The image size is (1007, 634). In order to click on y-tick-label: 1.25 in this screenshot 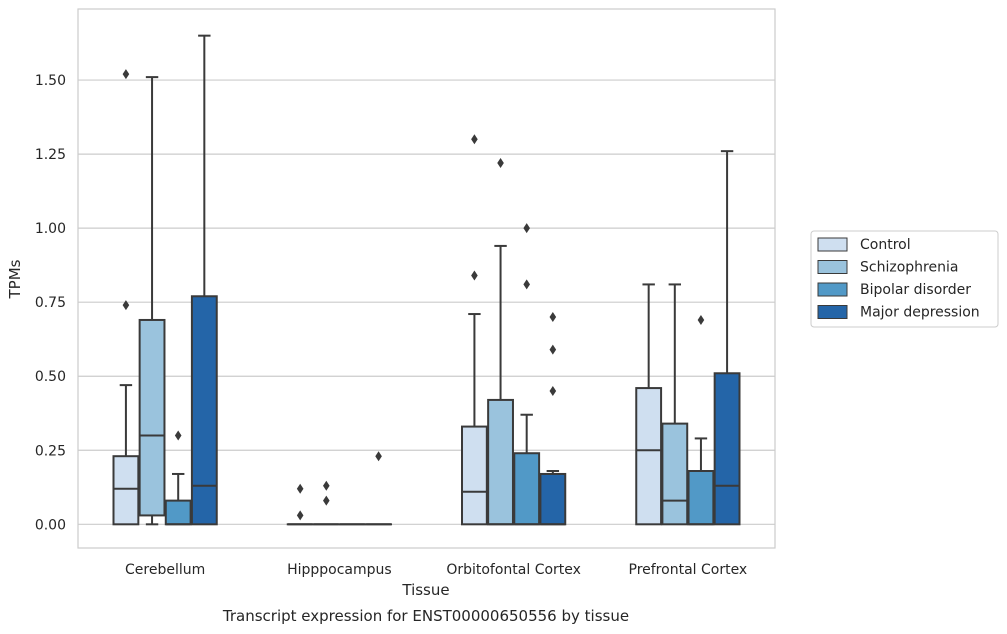, I will do `click(50, 155)`.